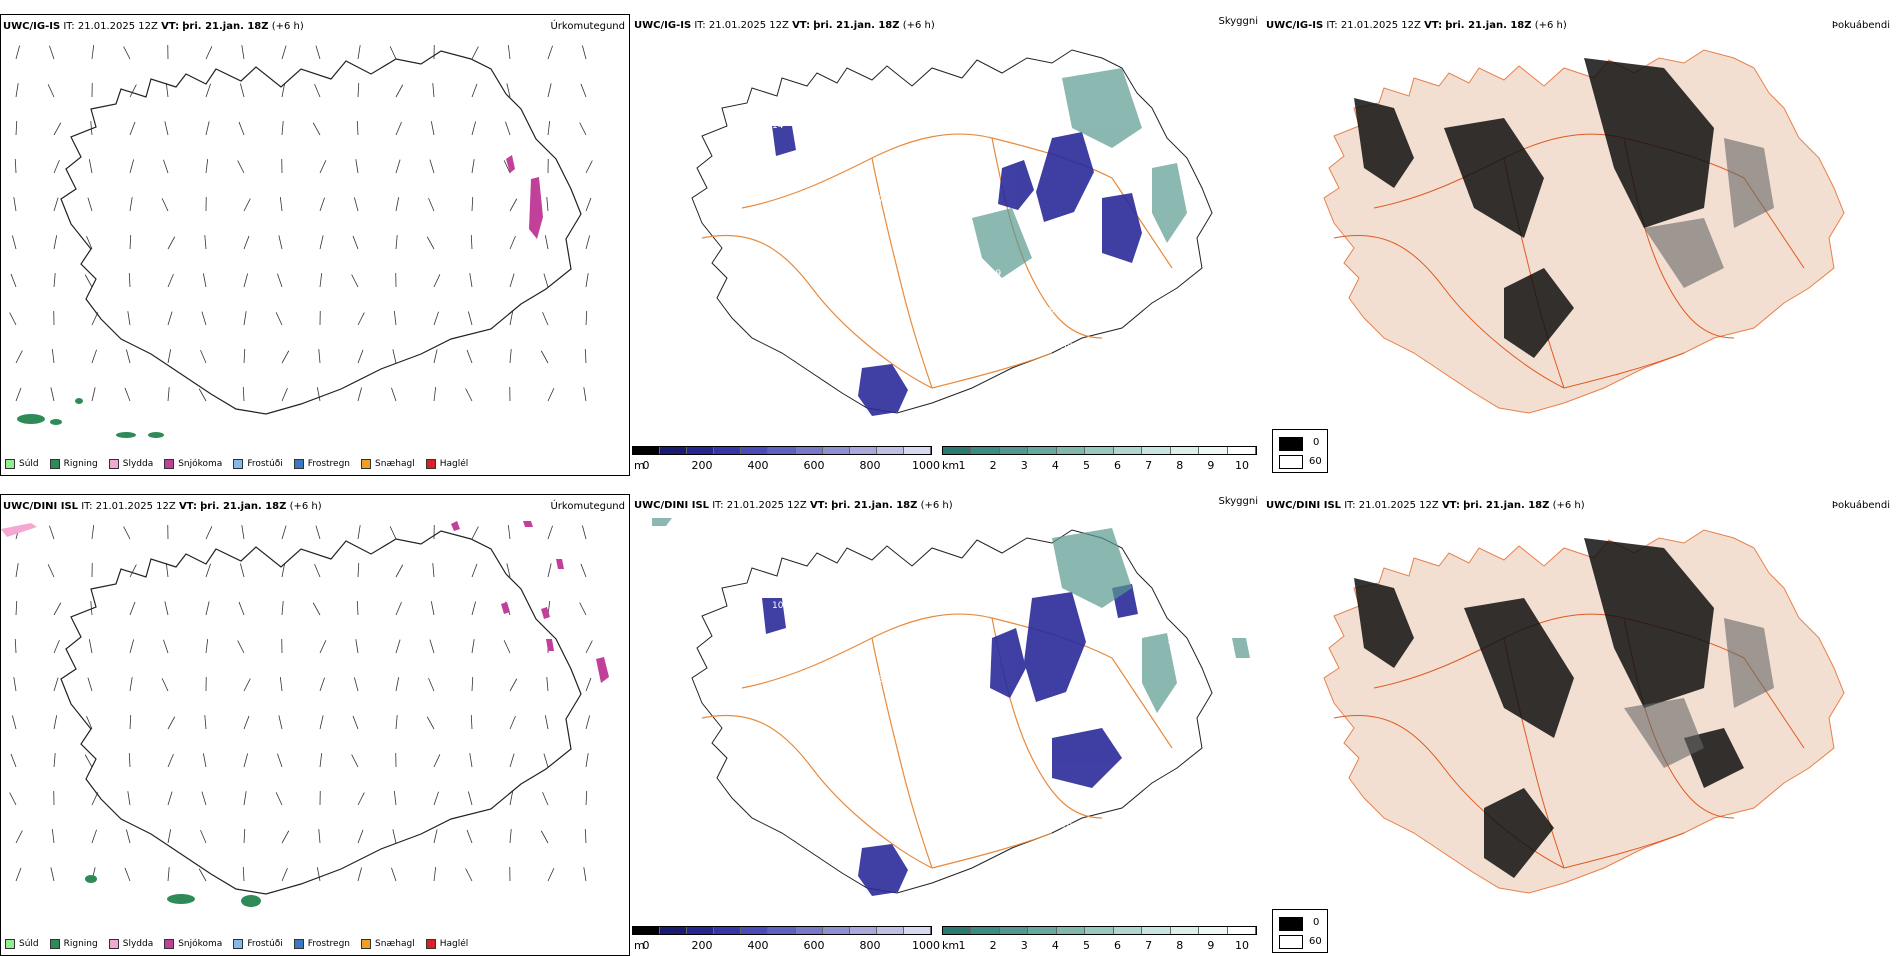 This screenshot has width=1900, height=956. What do you see at coordinates (1861, 505) in the screenshot?
I see `panel-name: Þokuábendi` at bounding box center [1861, 505].